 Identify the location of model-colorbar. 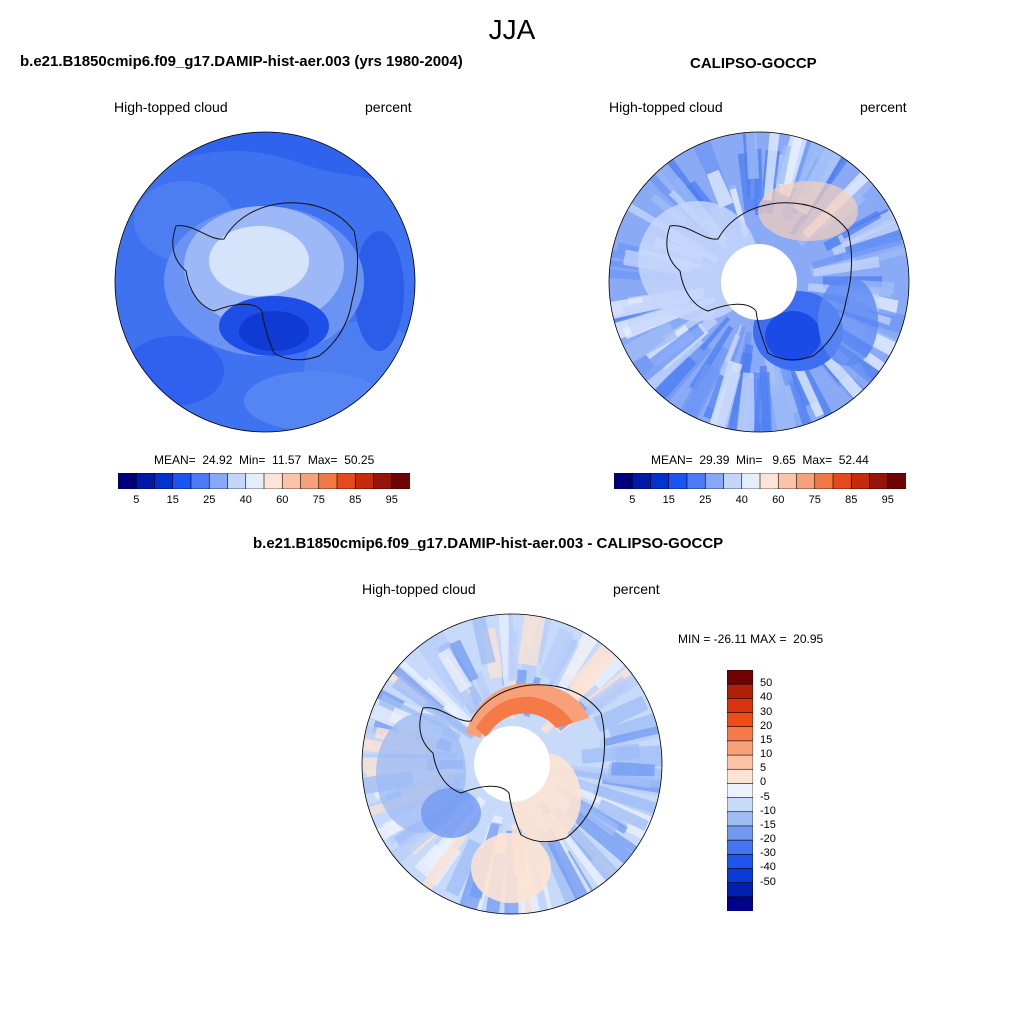
(264, 481).